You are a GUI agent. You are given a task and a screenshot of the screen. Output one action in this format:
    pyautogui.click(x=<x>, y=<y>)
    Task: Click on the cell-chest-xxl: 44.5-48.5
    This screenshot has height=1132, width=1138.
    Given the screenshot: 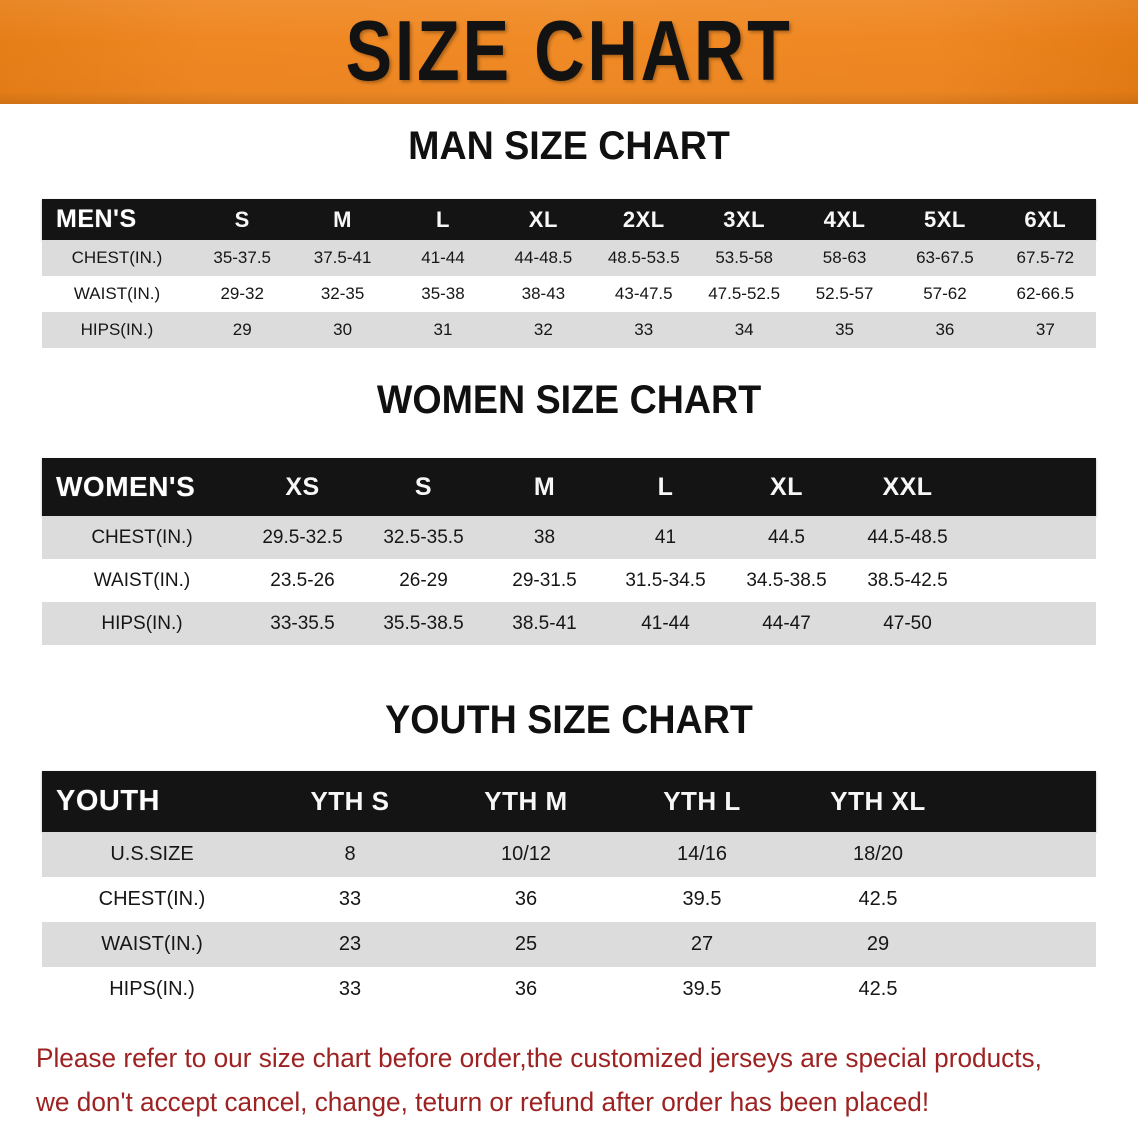 What is the action you would take?
    pyautogui.click(x=907, y=537)
    